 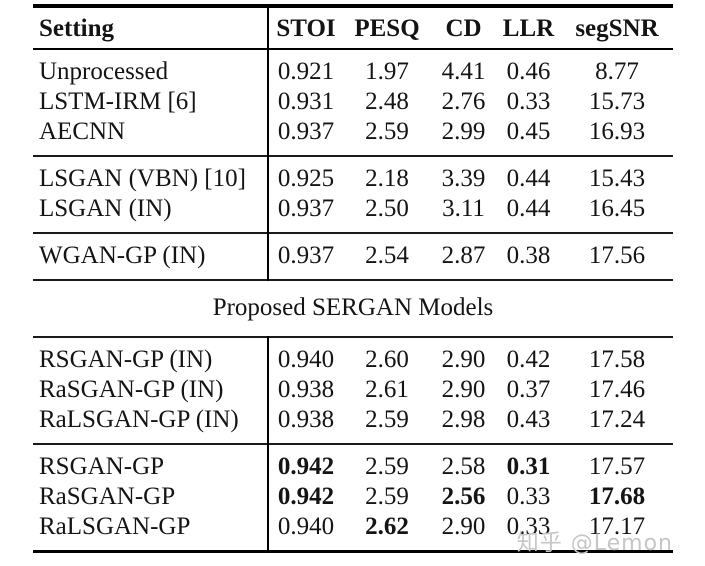 What do you see at coordinates (617, 389) in the screenshot?
I see `cell-value: 17.46` at bounding box center [617, 389].